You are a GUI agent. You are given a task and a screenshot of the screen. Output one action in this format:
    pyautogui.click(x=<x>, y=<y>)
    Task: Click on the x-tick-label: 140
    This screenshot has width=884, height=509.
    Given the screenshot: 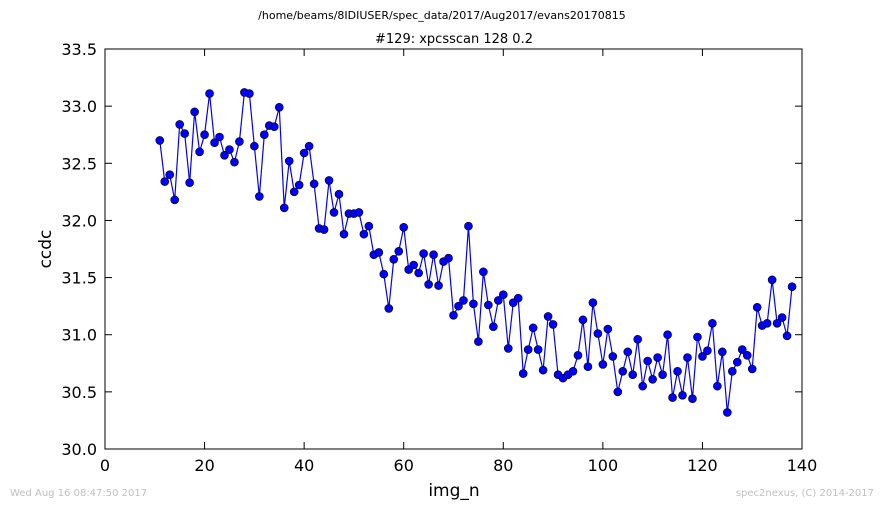 What is the action you would take?
    pyautogui.click(x=802, y=465)
    